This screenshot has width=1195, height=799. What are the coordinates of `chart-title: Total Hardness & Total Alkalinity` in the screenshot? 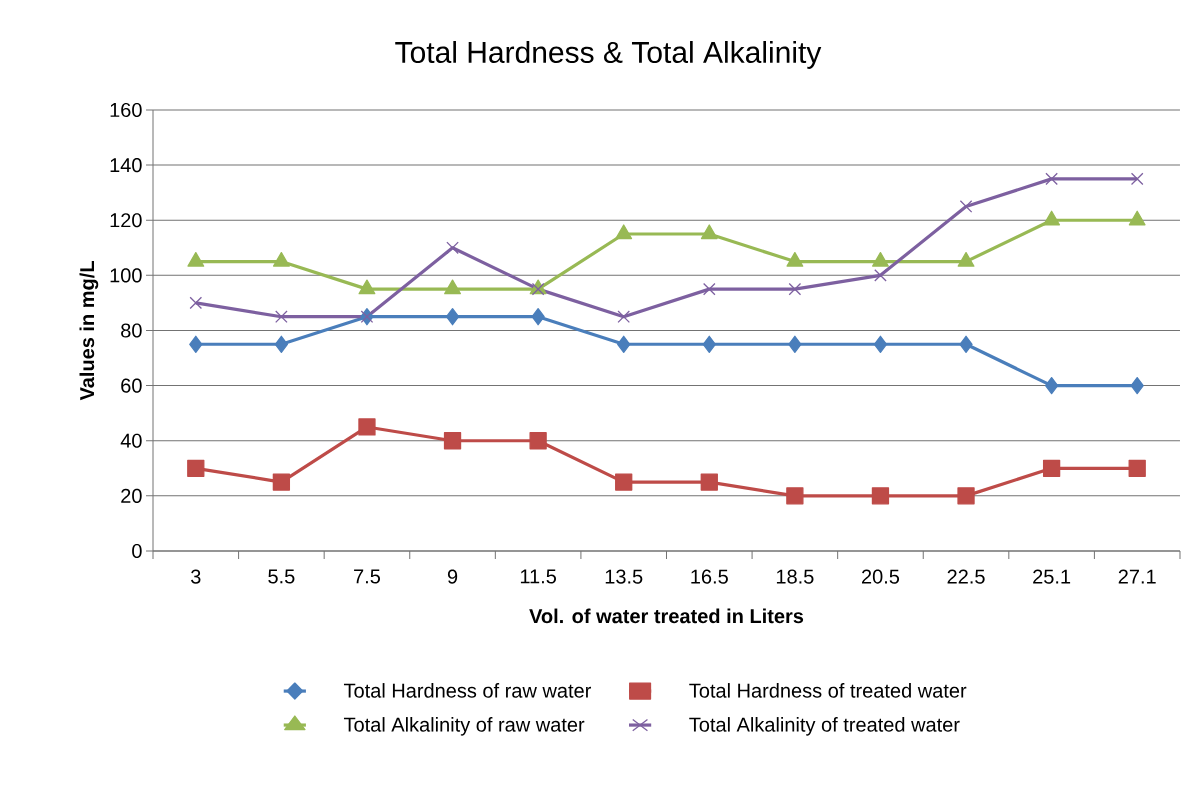 It's located at (608, 55).